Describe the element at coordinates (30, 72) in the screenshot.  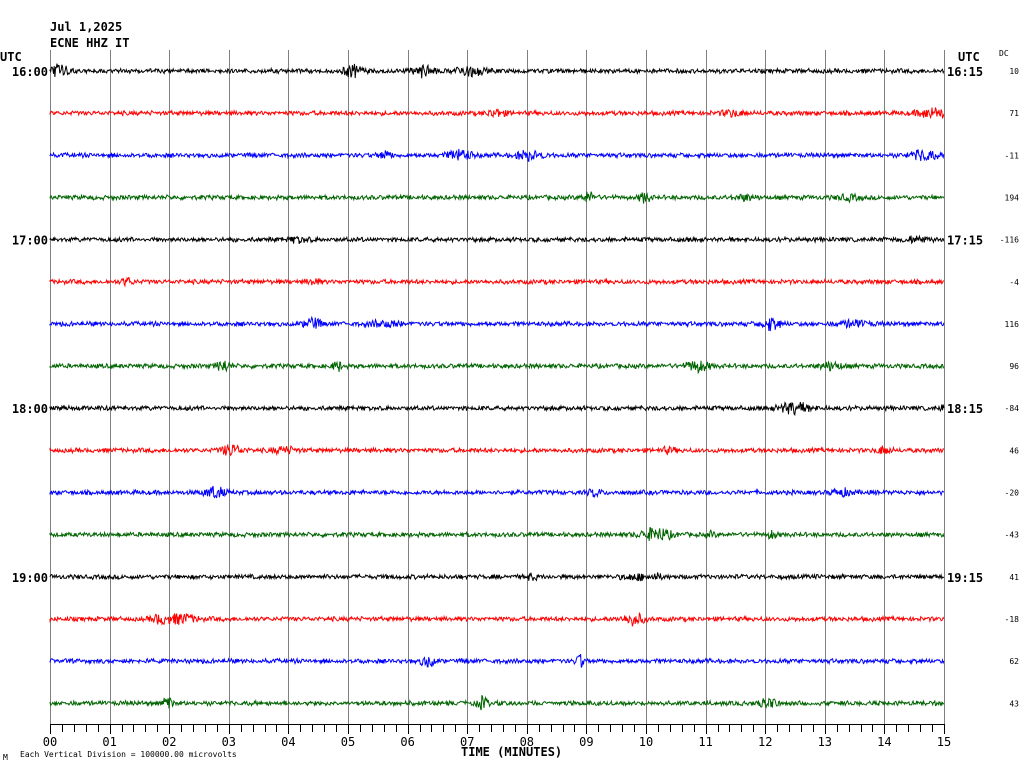
I see `row-time-left-label: 16:00` at that location.